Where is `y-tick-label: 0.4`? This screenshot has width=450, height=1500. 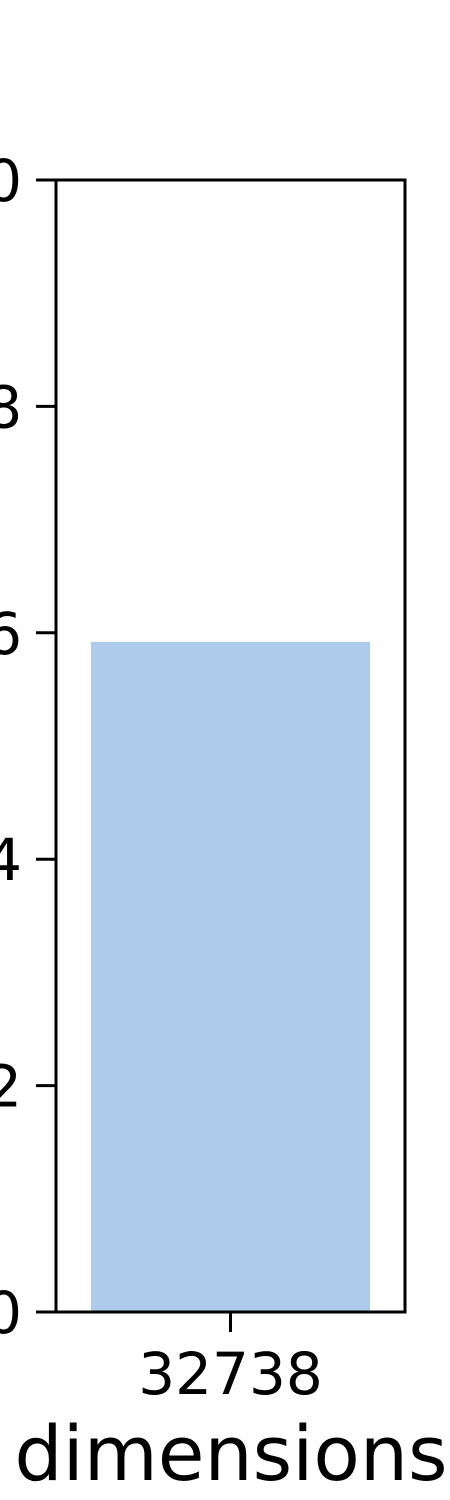
y-tick-label: 0.4 is located at coordinates (11, 860).